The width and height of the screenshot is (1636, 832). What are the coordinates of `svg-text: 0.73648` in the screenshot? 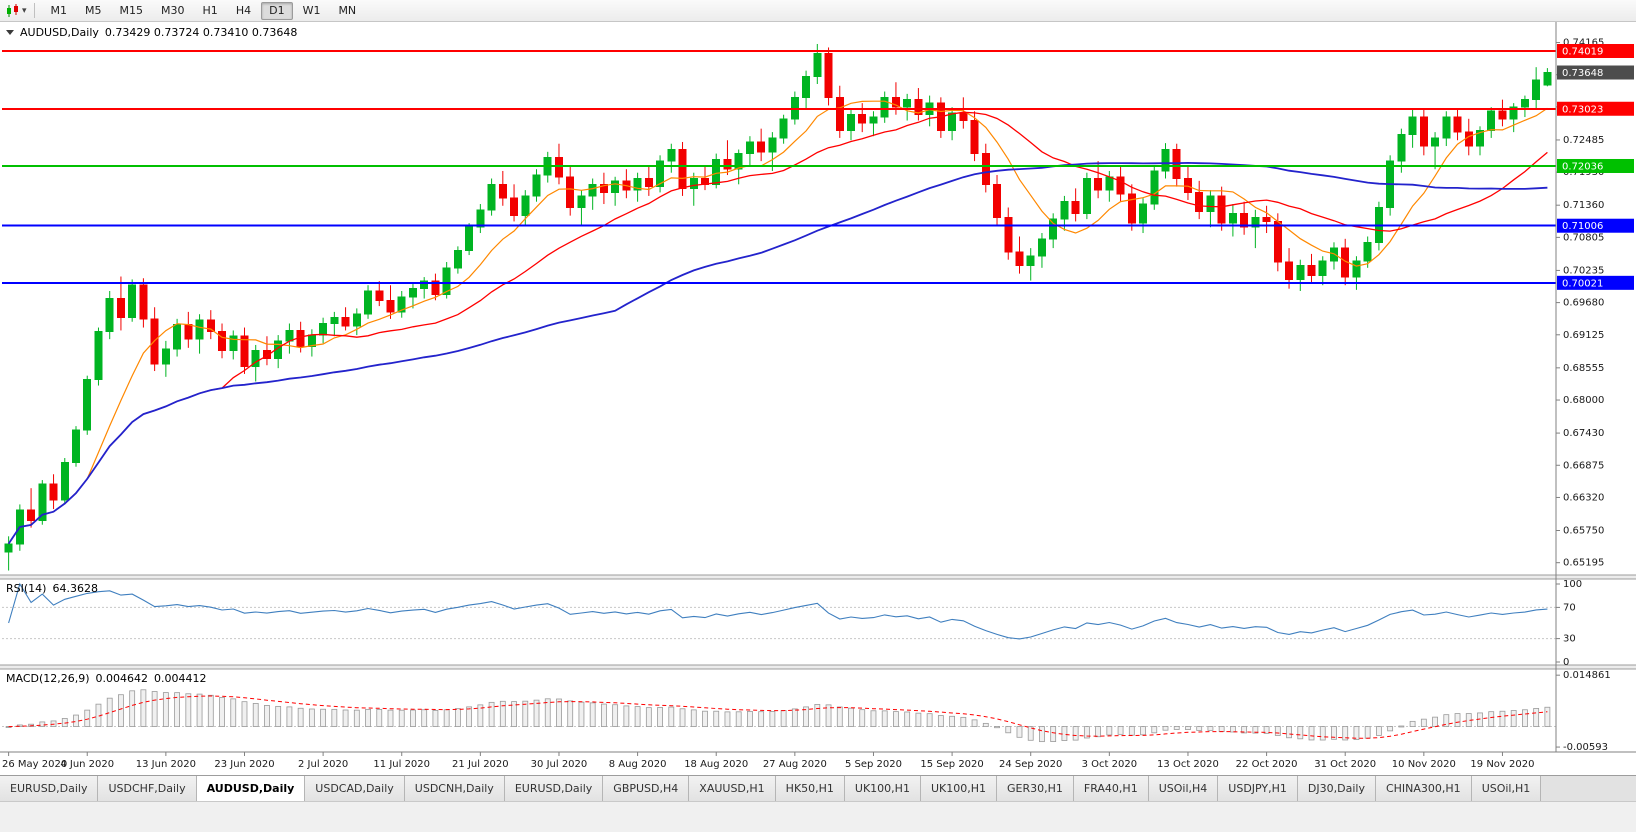 It's located at (1582, 73).